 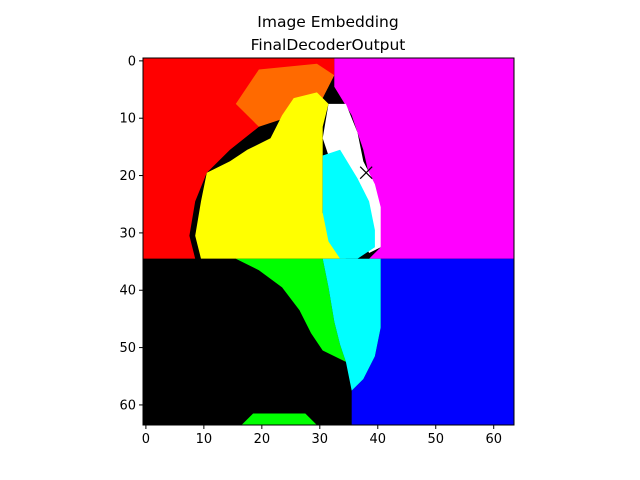 I want to click on marker-x-stroke, so click(x=366, y=173).